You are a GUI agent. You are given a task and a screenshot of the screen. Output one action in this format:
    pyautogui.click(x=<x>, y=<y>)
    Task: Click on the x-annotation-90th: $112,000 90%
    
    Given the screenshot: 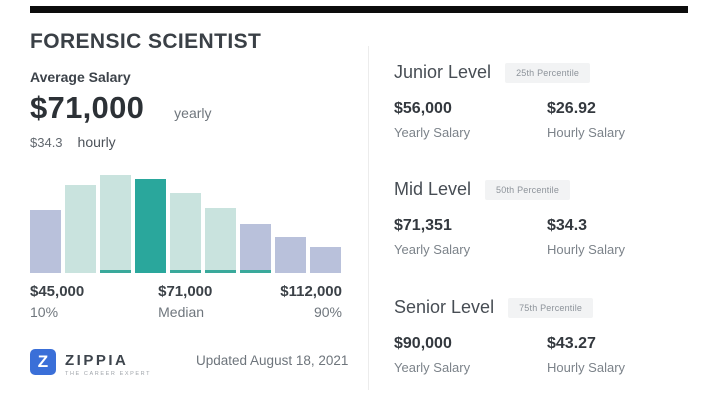 What is the action you would take?
    pyautogui.click(x=311, y=301)
    